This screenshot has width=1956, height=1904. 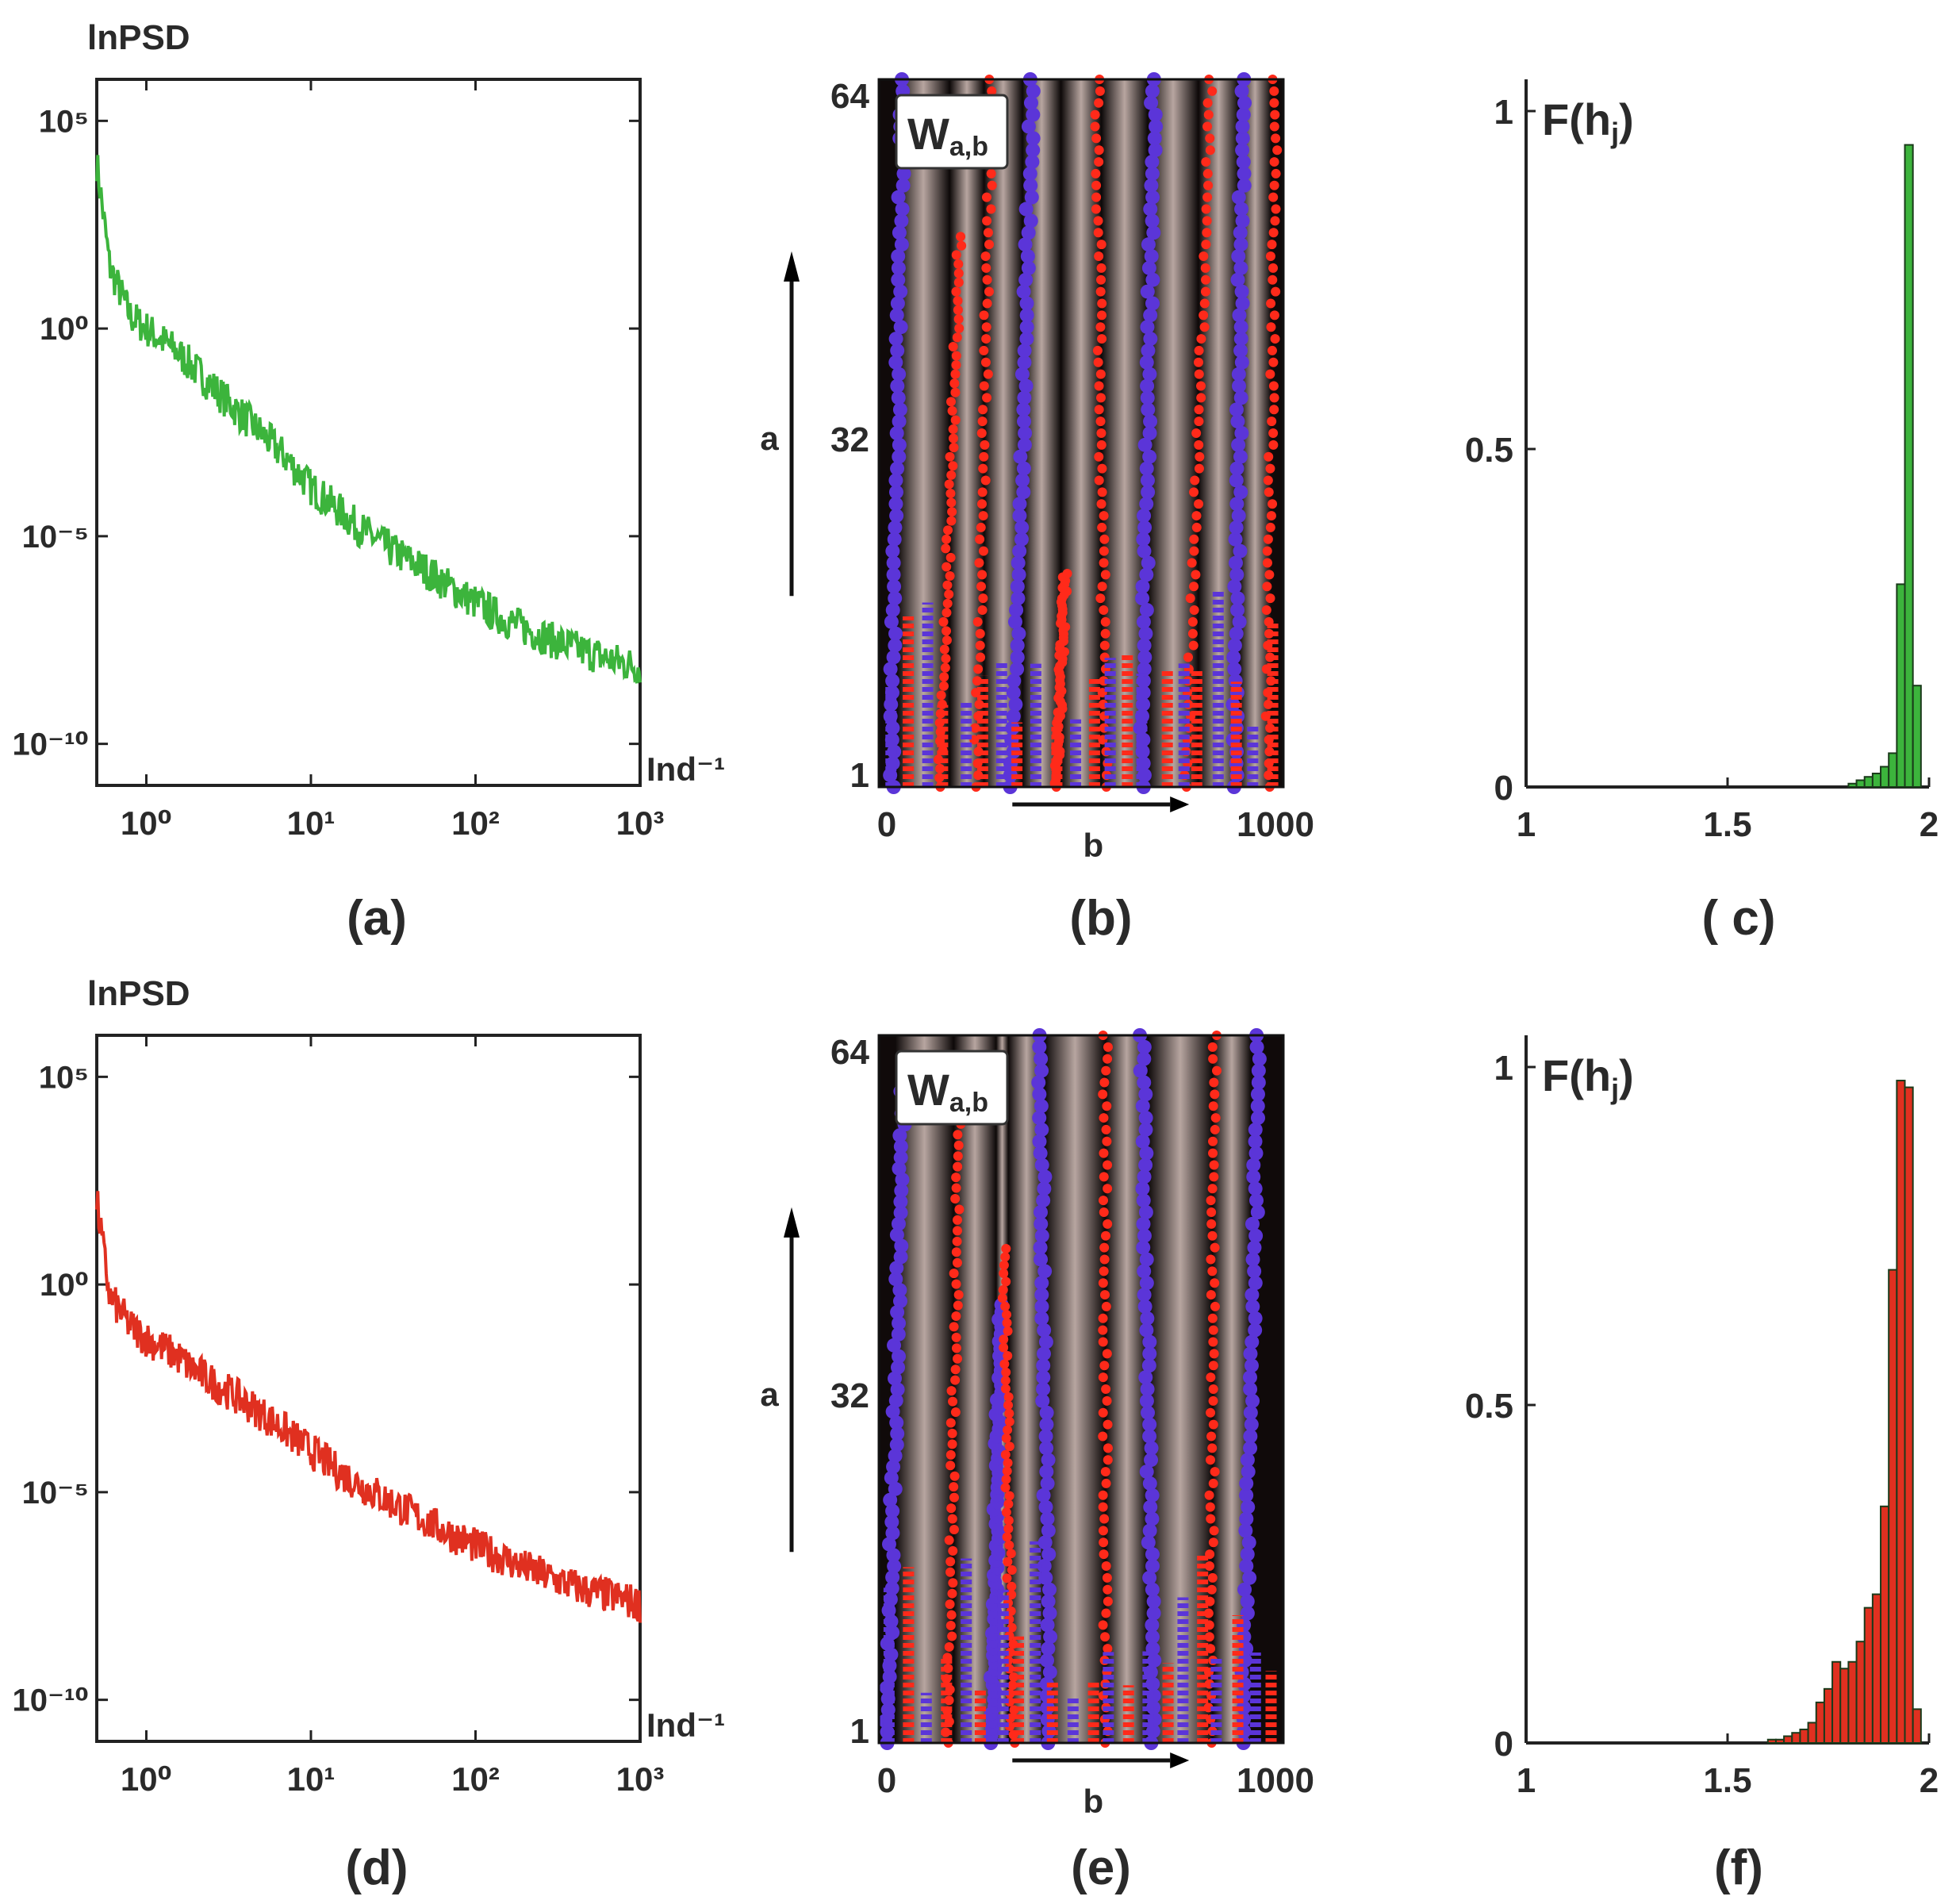 I want to click on title-box, so click(x=952, y=1088).